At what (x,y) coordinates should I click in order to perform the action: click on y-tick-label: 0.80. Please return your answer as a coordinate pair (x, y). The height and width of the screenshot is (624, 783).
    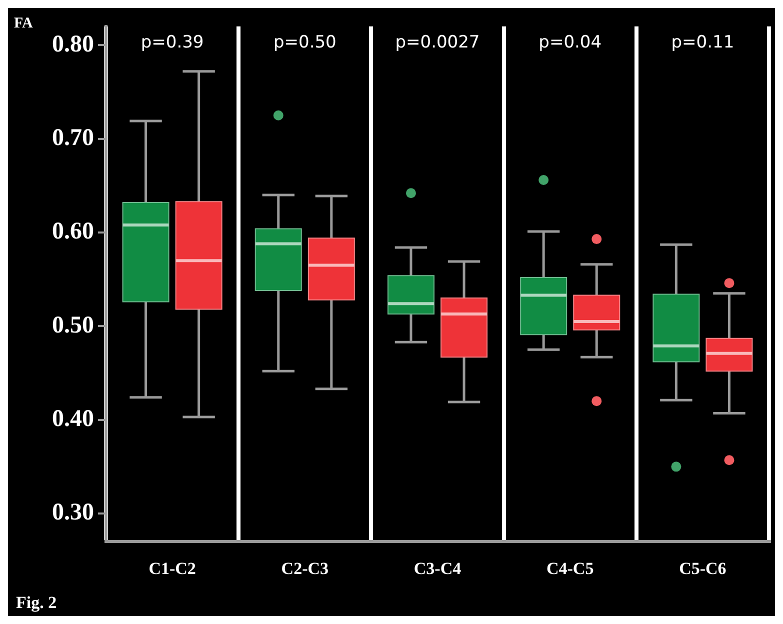
    Looking at the image, I should click on (73, 44).